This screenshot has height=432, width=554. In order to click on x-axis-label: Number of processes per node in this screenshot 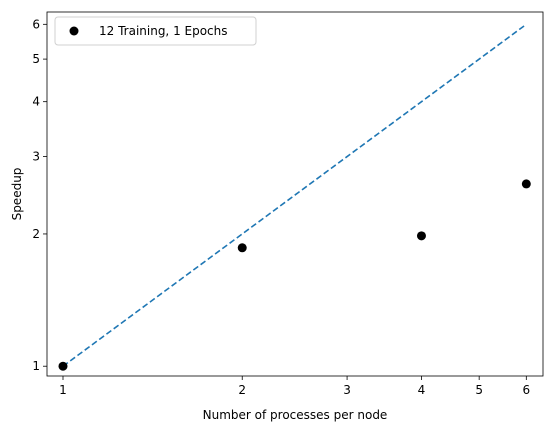, I will do `click(295, 415)`.